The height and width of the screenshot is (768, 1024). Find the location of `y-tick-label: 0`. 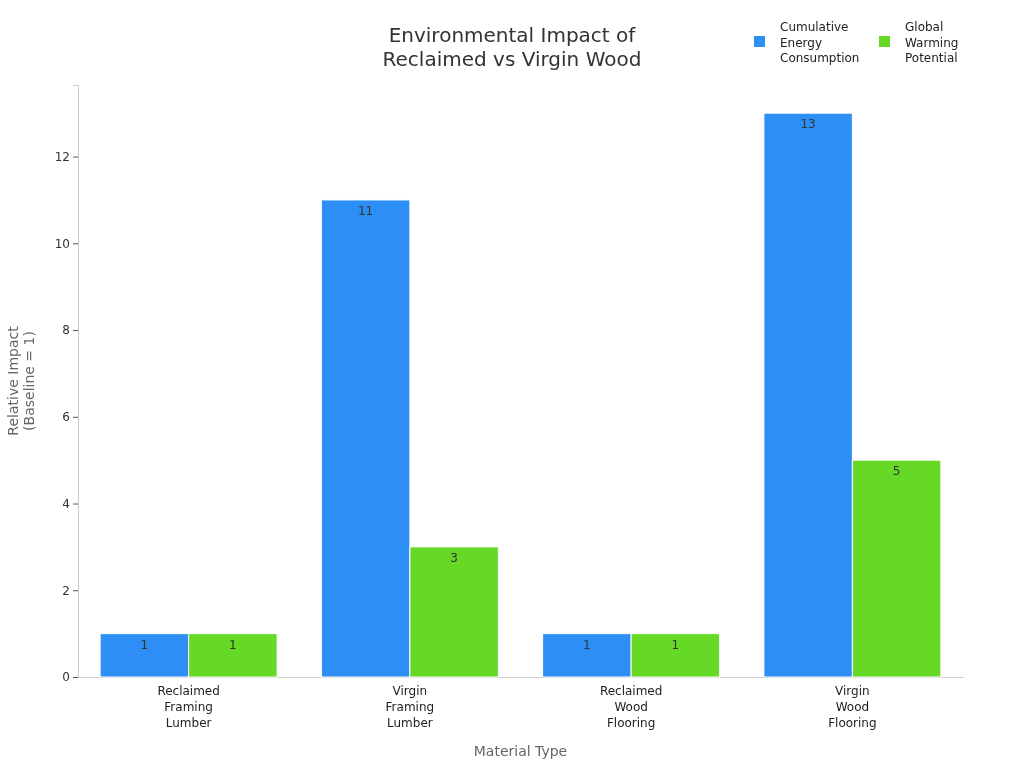

y-tick-label: 0 is located at coordinates (66, 677).